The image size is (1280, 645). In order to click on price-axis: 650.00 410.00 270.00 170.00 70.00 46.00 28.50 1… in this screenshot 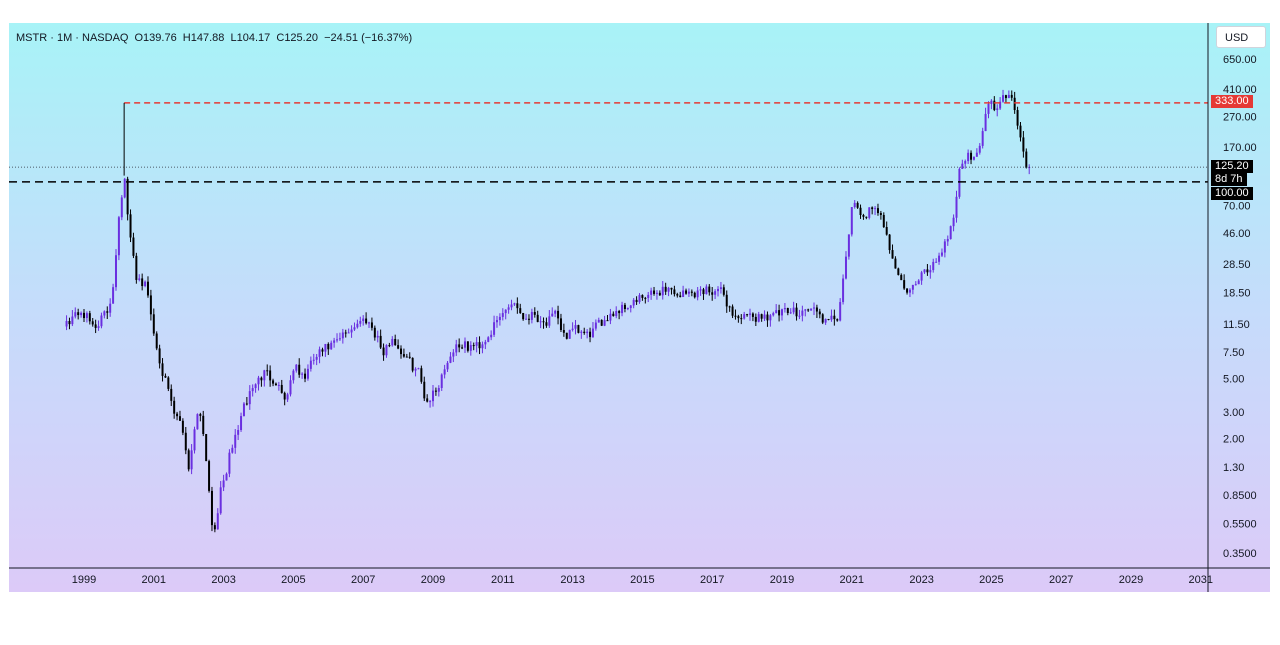, I will do `click(1240, 307)`.